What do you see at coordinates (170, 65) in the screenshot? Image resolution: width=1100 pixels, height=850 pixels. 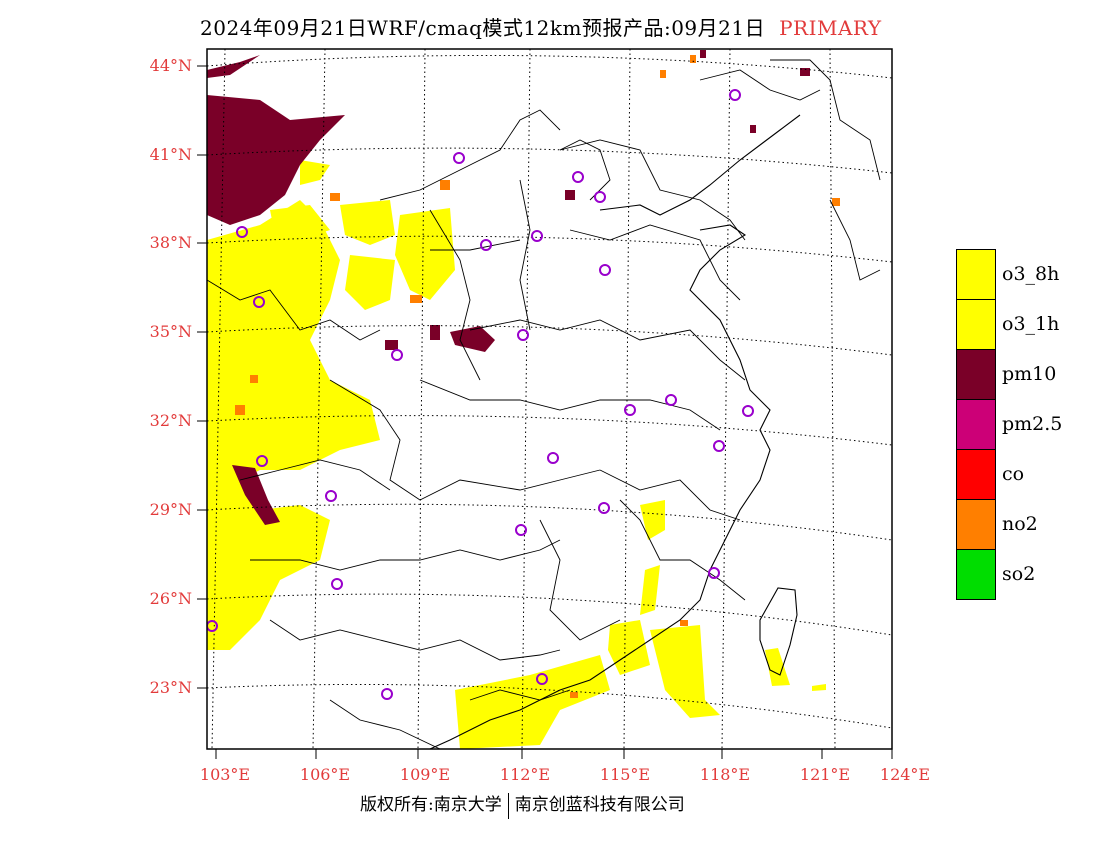 I see `lat-label: 44°N` at bounding box center [170, 65].